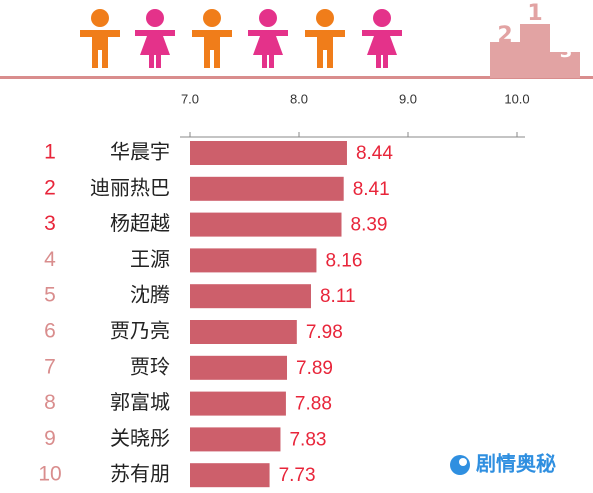 This screenshot has height=493, width=593. I want to click on value-label: 8.16, so click(343, 260).